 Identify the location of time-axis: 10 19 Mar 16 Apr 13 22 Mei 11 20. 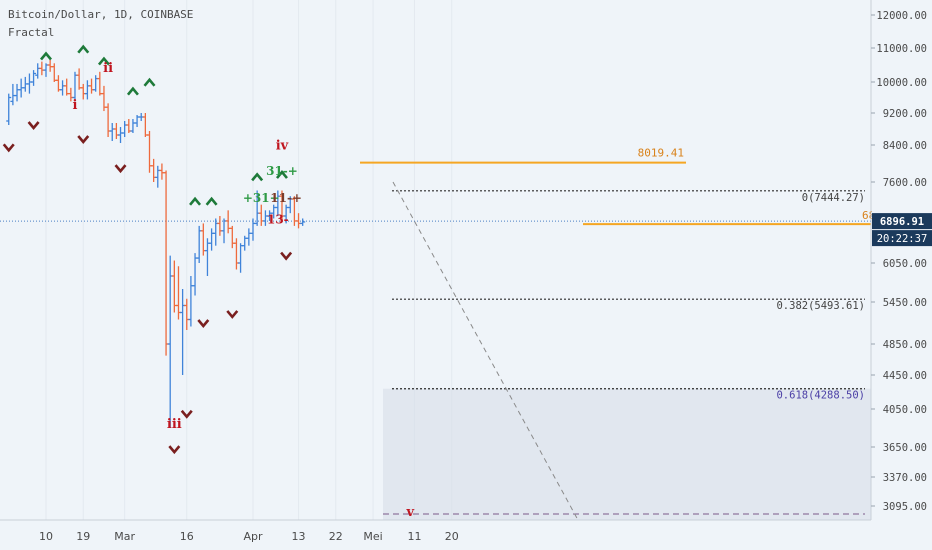
(249, 536).